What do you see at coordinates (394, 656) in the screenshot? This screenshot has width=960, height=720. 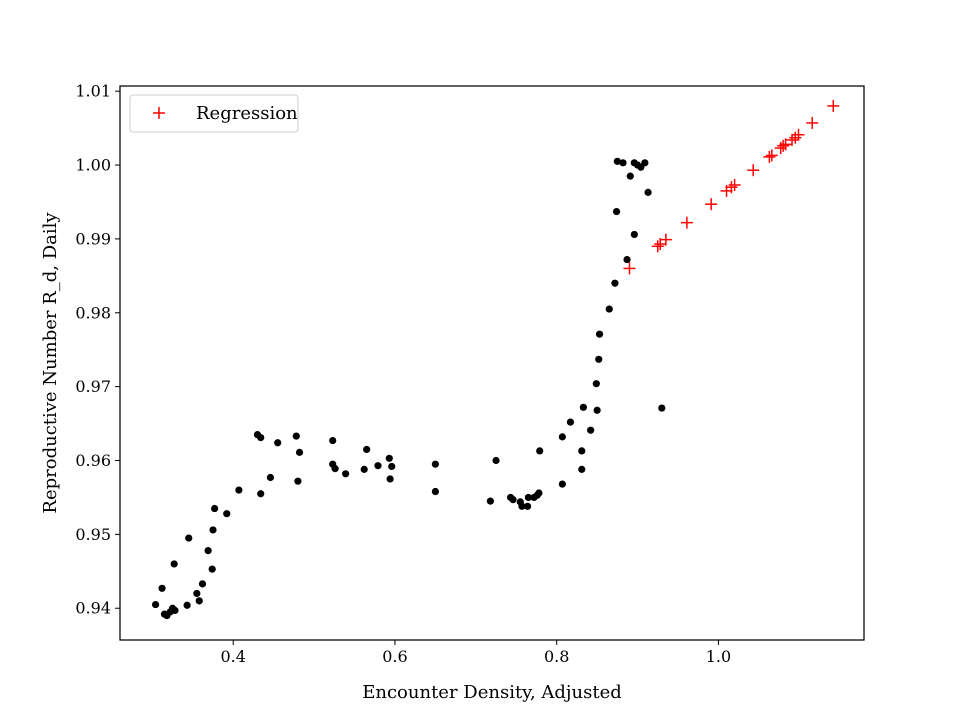 I see `x-tick-label: 0.6` at bounding box center [394, 656].